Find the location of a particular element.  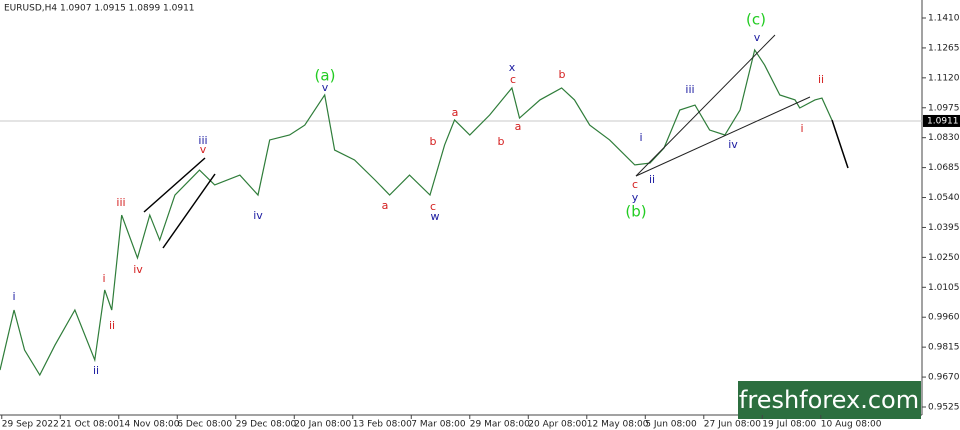

y-tick-label: 1.0975 is located at coordinates (944, 108).